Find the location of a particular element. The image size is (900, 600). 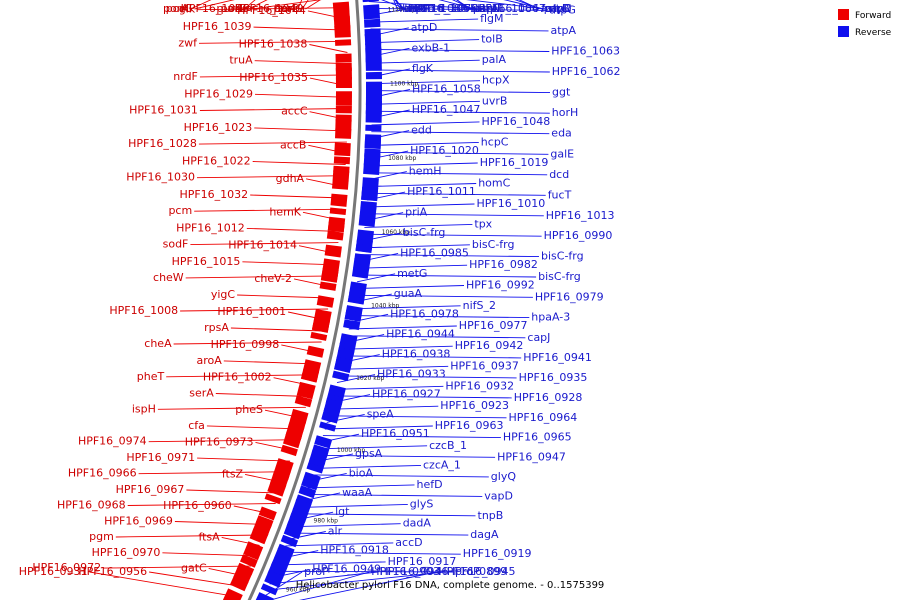

forward-gene-label: HPF16_1008 is located at coordinates (143, 310).